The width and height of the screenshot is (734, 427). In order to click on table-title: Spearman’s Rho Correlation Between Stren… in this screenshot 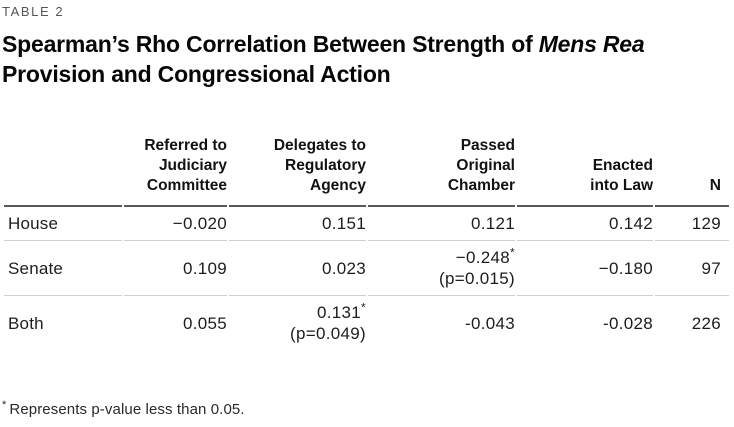, I will do `click(367, 59)`.